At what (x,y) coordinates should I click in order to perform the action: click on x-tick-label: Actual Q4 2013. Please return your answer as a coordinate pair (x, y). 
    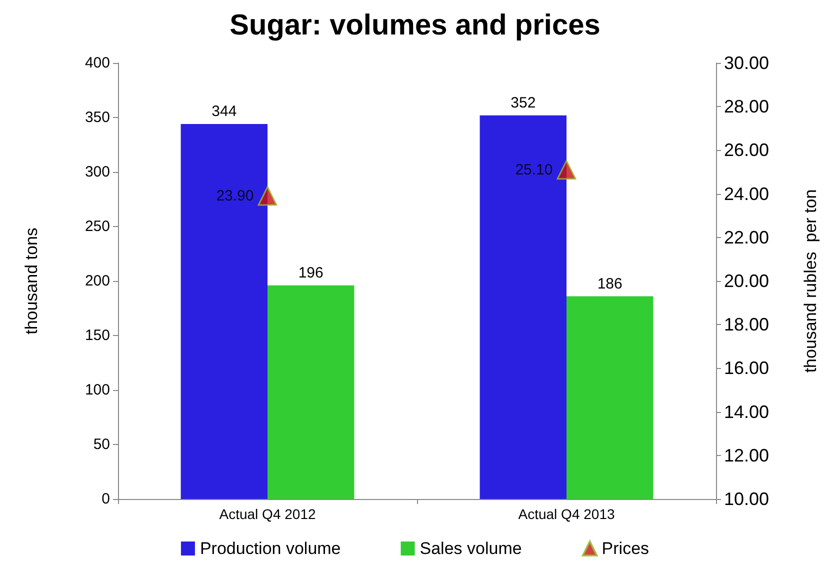
    Looking at the image, I should click on (566, 514).